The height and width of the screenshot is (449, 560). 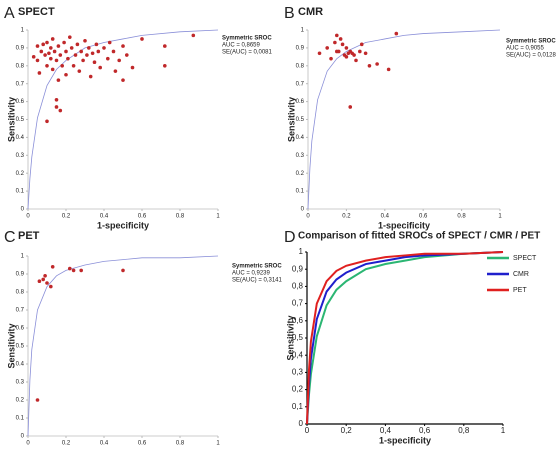 What do you see at coordinates (298, 268) in the screenshot?
I see `y-tick-label: 0,9` at bounding box center [298, 268].